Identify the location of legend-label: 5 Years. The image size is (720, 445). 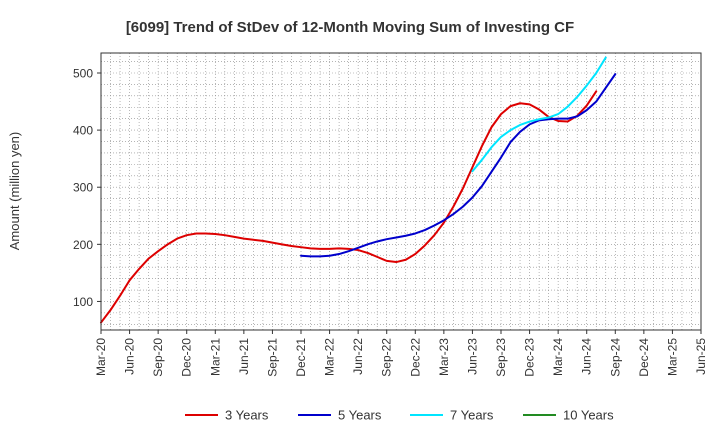
(360, 415).